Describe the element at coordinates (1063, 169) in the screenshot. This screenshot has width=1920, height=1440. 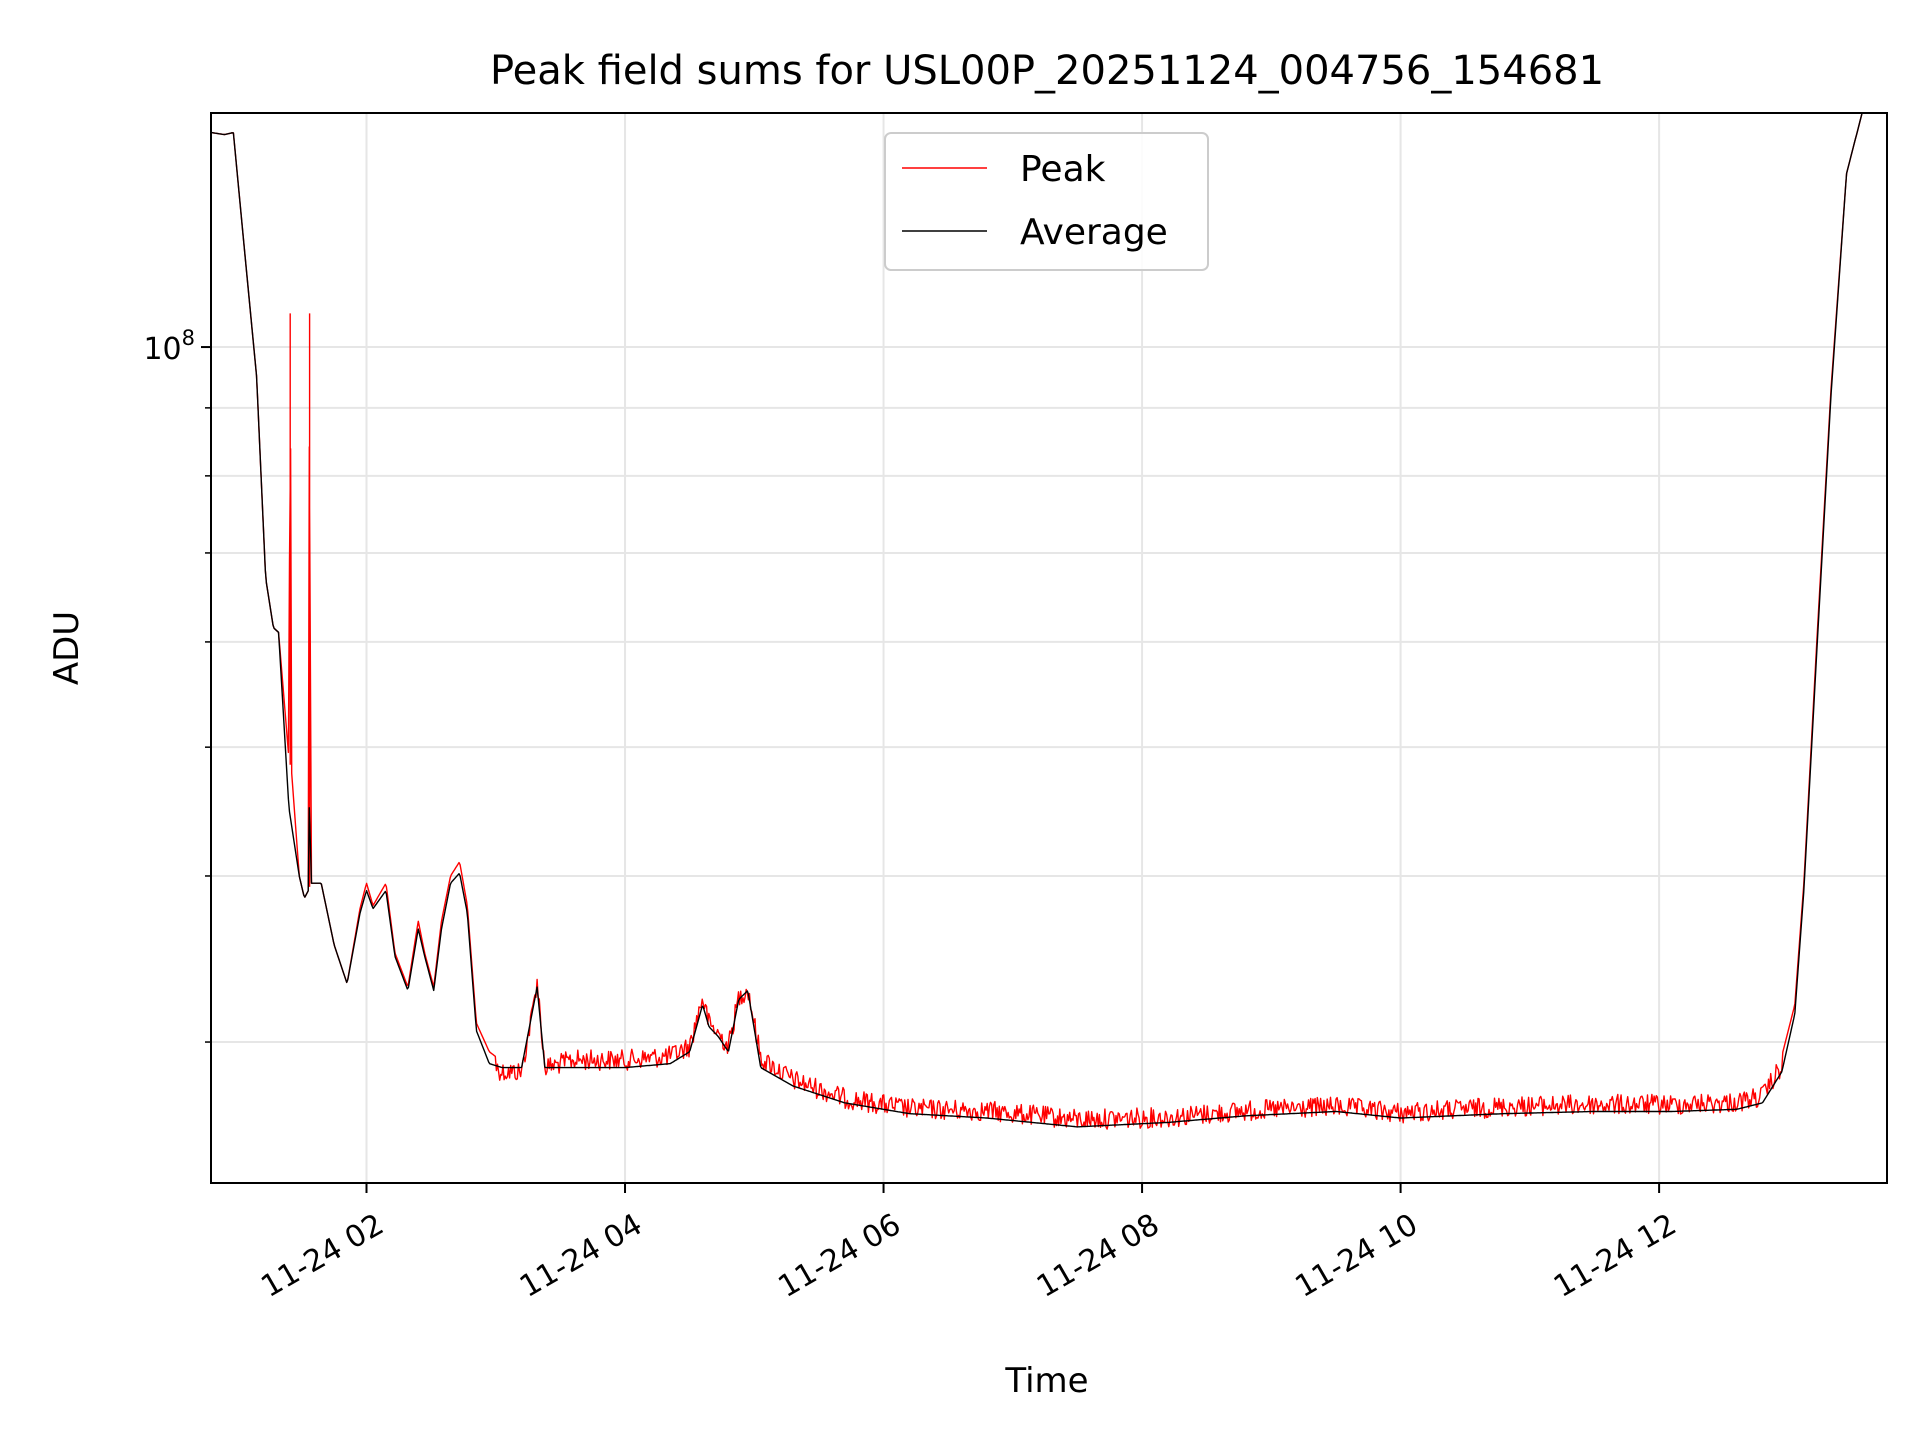
I see `legend-label-peak: Peak` at that location.